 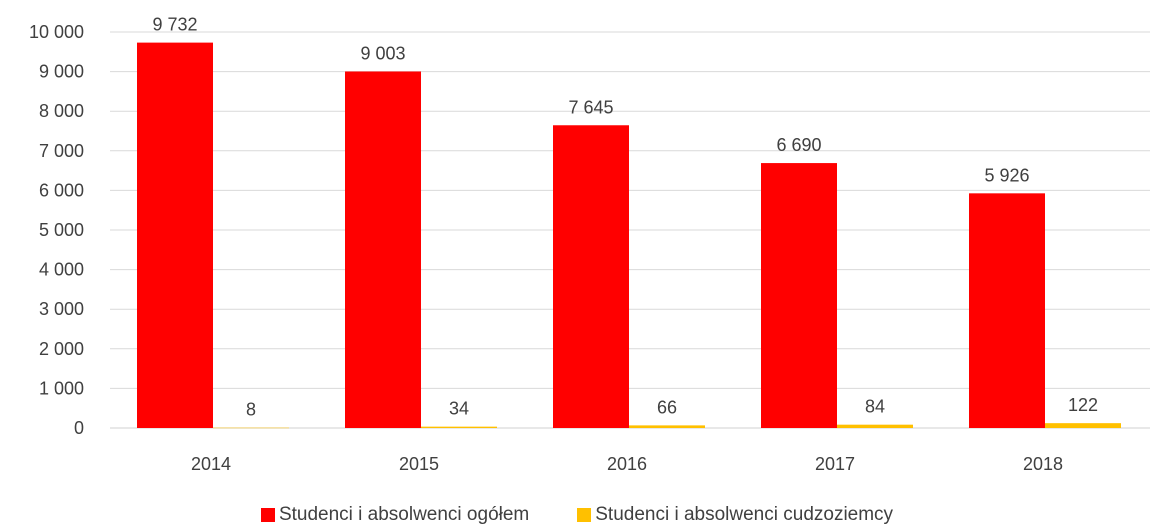 I want to click on y-tick-label: 7 000, so click(x=61, y=151).